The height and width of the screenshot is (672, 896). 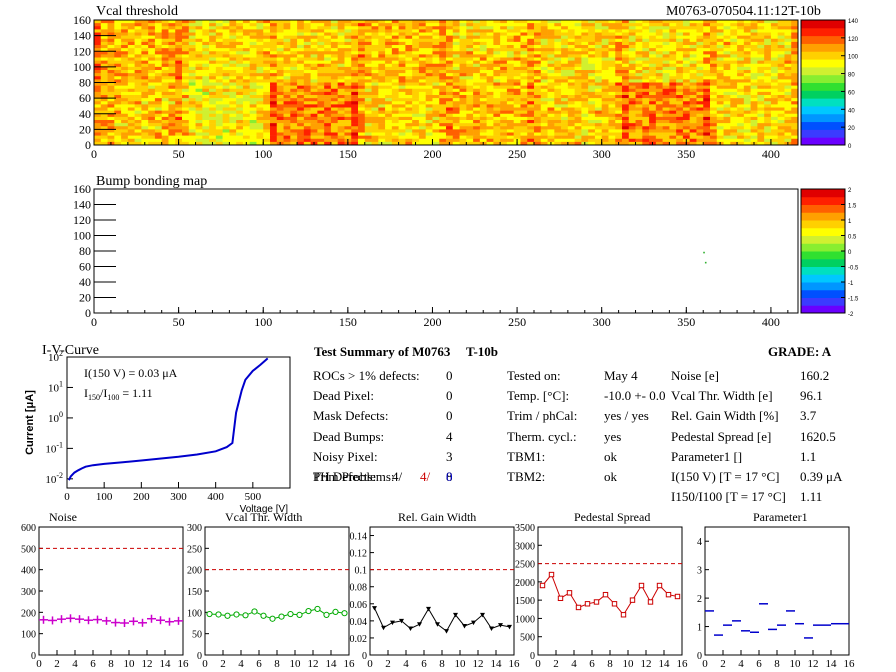 What do you see at coordinates (722, 396) in the screenshot?
I see `result-row-label: Vcal Thr. Width [e]` at bounding box center [722, 396].